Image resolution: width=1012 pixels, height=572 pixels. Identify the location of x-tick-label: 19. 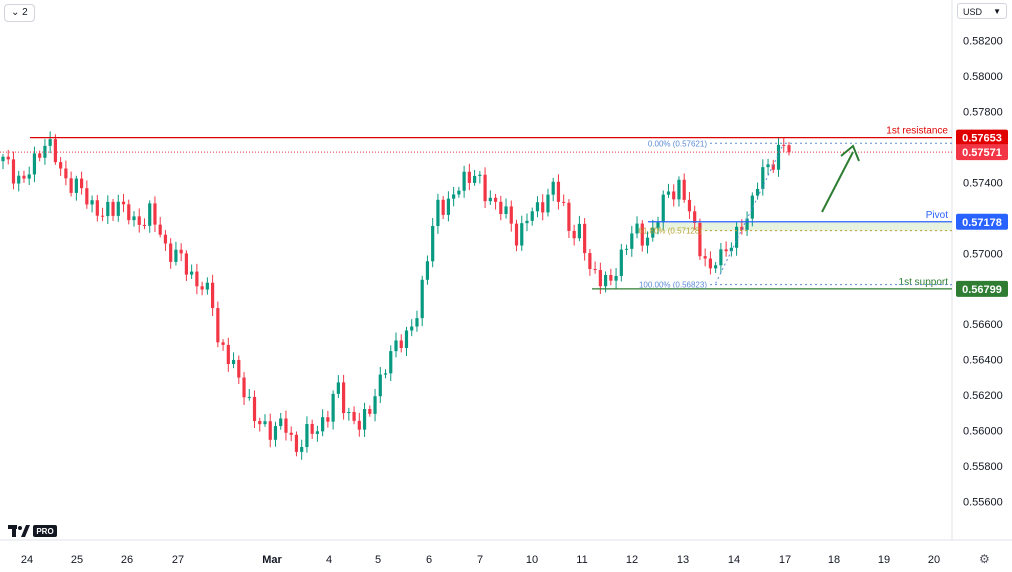
(884, 560).